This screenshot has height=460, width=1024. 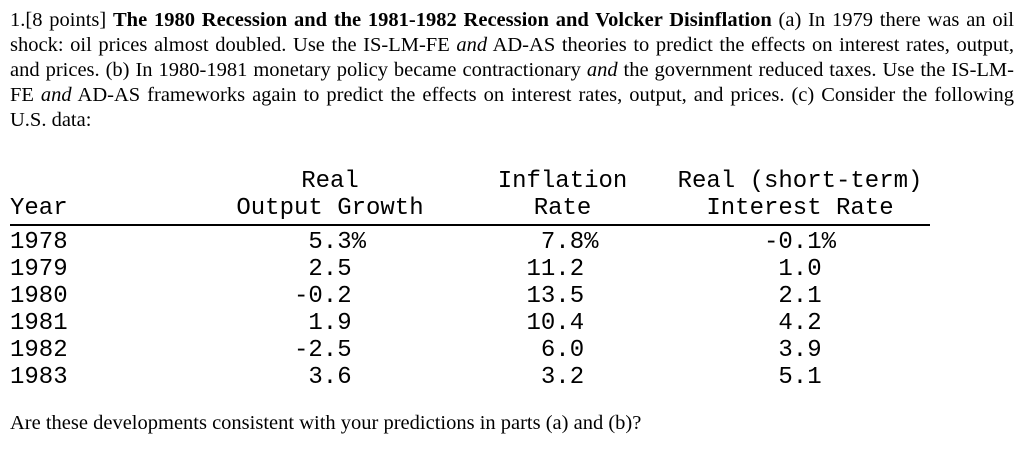 I want to click on cell-inflation-rate: 7.8%, so click(x=562, y=242).